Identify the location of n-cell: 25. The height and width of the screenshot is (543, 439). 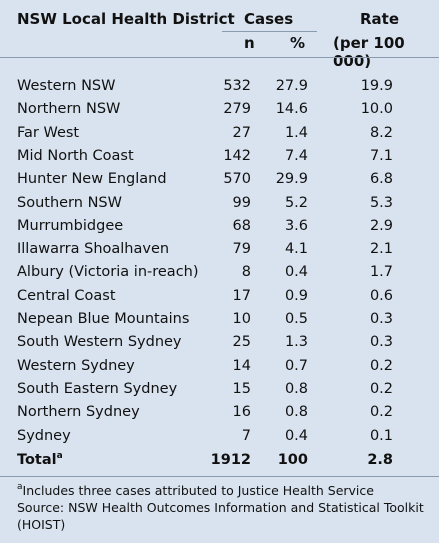
(241, 342).